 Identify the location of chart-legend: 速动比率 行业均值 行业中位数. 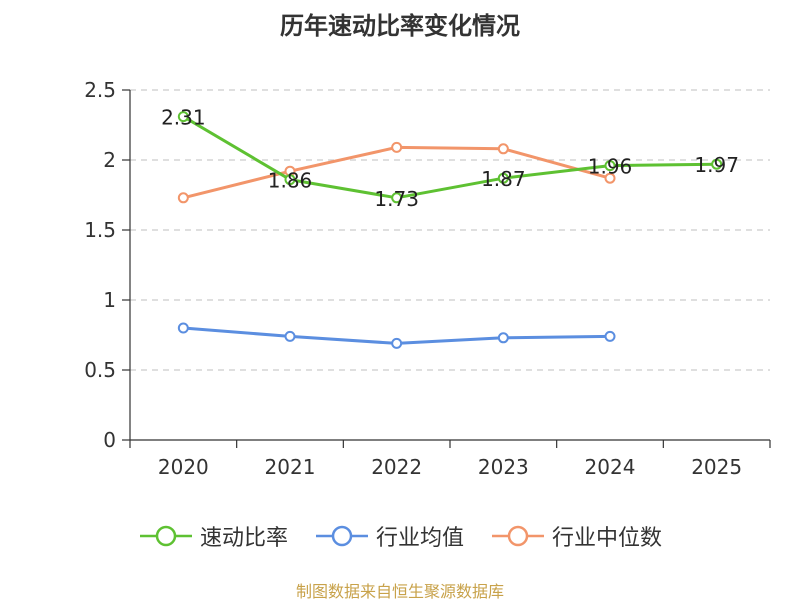
(400, 536).